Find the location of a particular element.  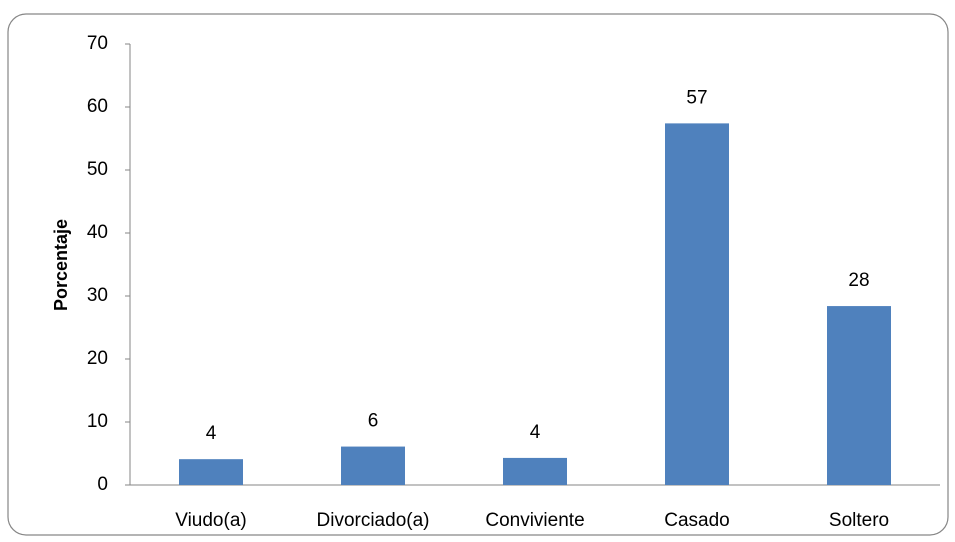

data-label: 6 is located at coordinates (373, 421).